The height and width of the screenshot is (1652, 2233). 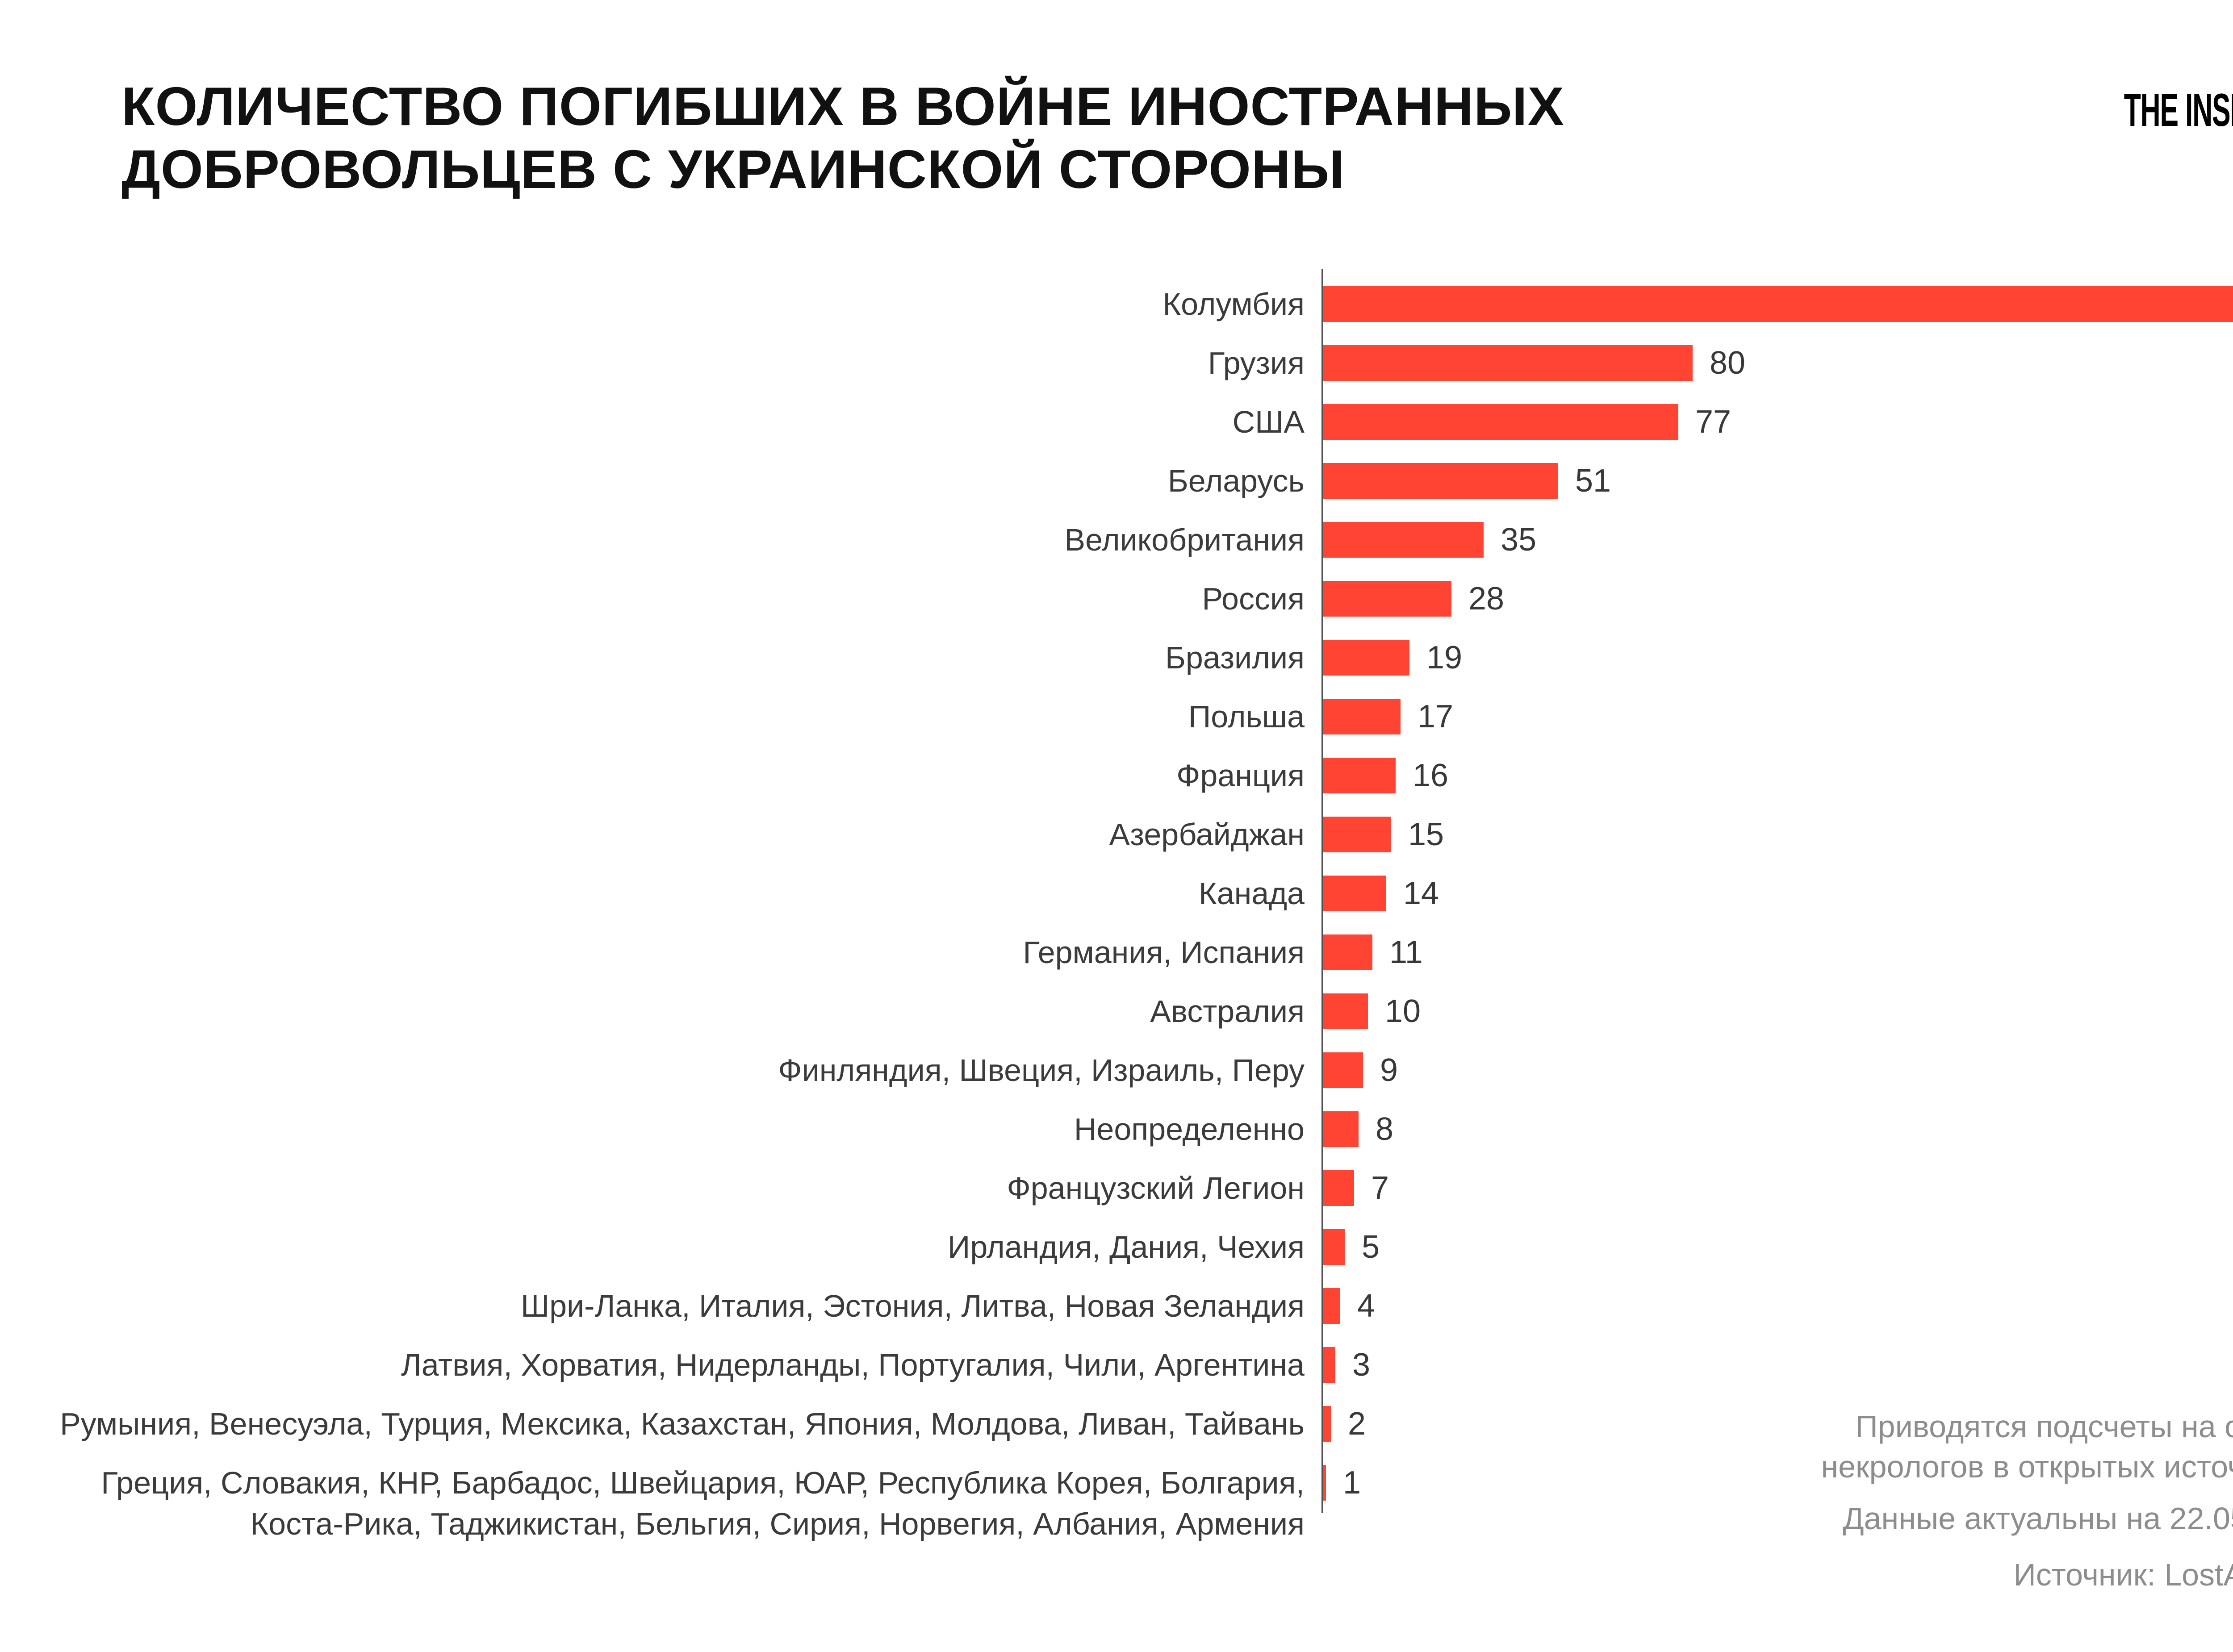 I want to click on footer-source: Источник: LostArmour, so click(x=2123, y=1574).